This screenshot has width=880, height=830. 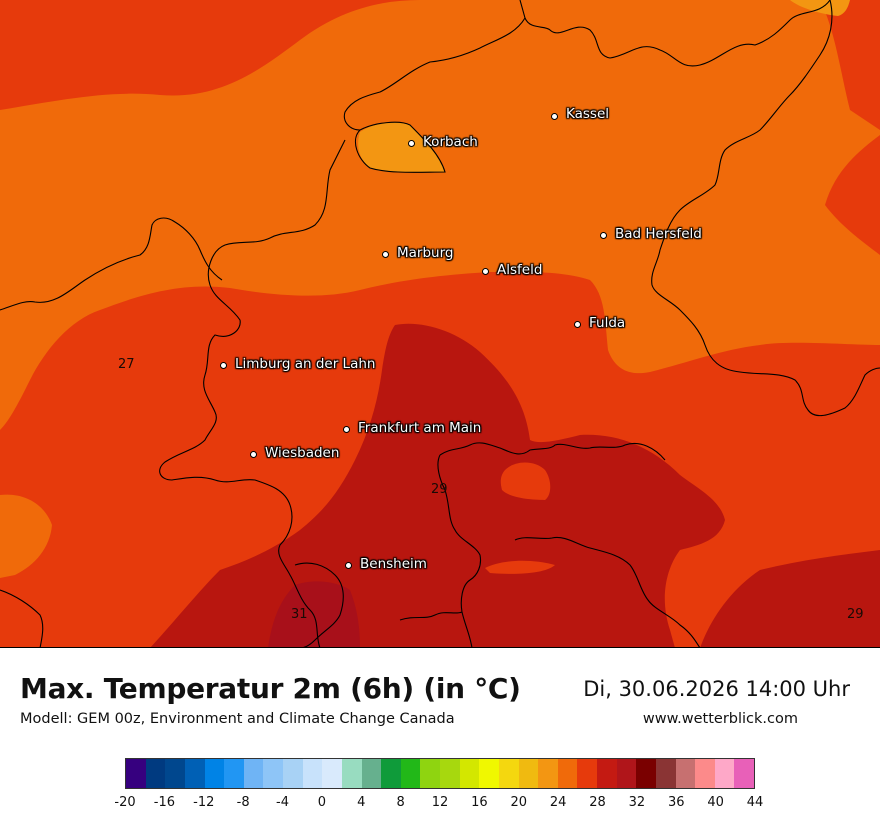 What do you see at coordinates (755, 802) in the screenshot?
I see `legend-tick-label: 44` at bounding box center [755, 802].